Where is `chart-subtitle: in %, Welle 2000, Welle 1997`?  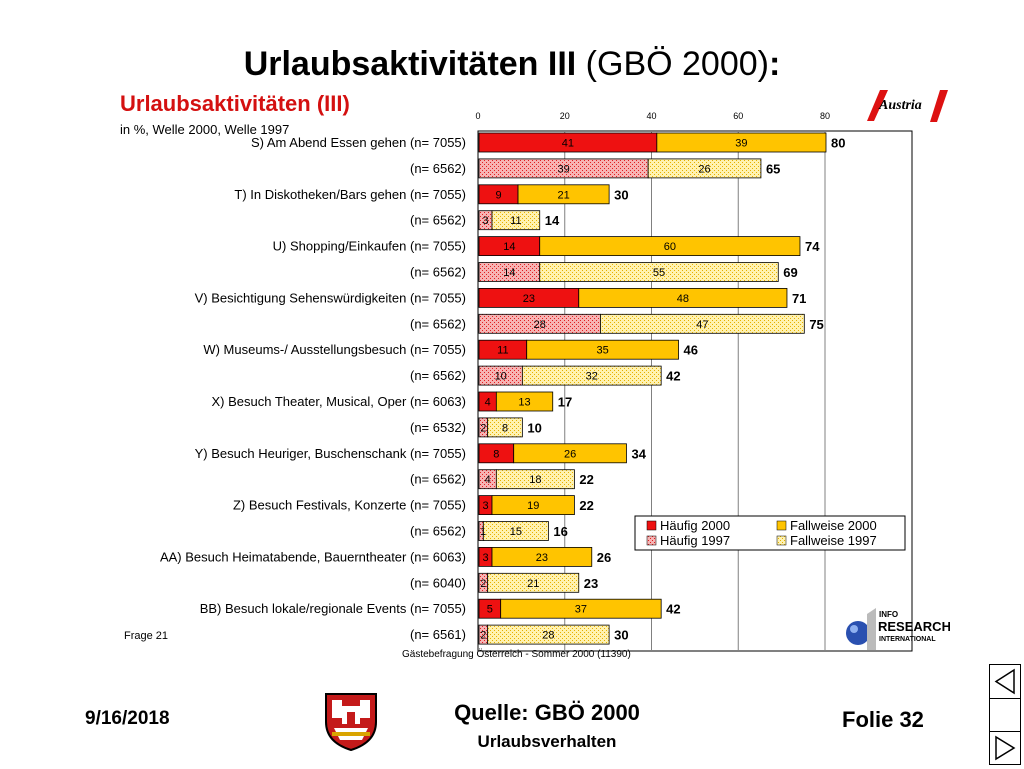 chart-subtitle: in %, Welle 2000, Welle 1997 is located at coordinates (204, 129).